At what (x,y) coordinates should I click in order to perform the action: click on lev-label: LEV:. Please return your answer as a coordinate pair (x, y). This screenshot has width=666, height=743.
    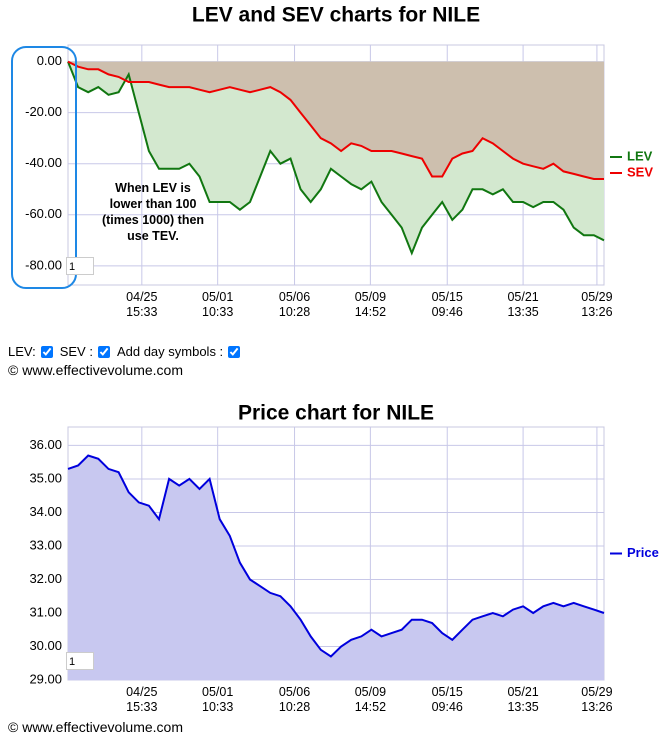
    Looking at the image, I should click on (22, 351).